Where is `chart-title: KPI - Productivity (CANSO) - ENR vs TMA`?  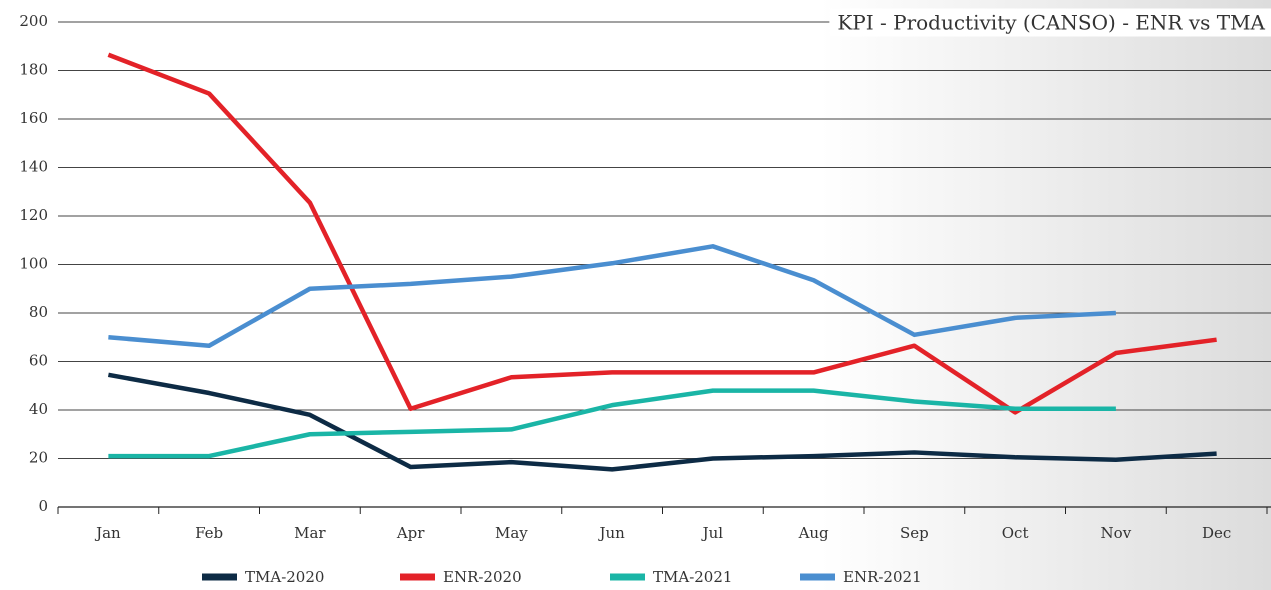
chart-title: KPI - Productivity (CANSO) - ENR vs TMA is located at coordinates (1051, 23).